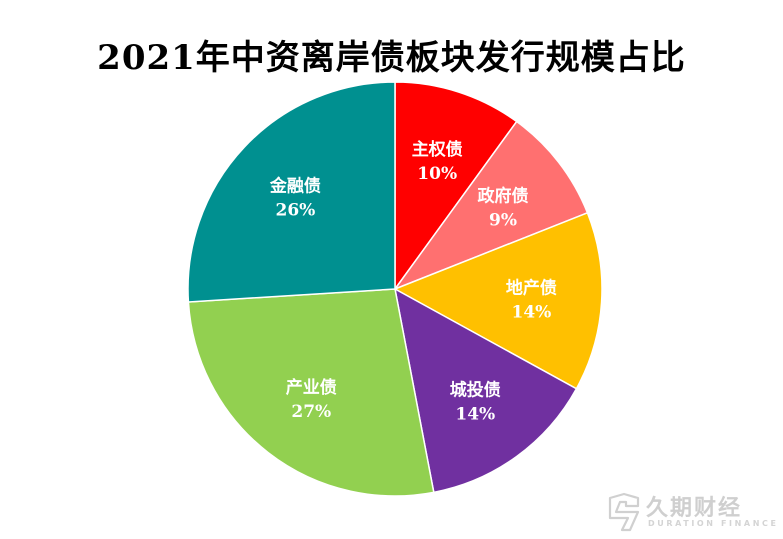  What do you see at coordinates (391, 58) in the screenshot?
I see `chart-title: 2021年中资离岸债板块发行规模占比` at bounding box center [391, 58].